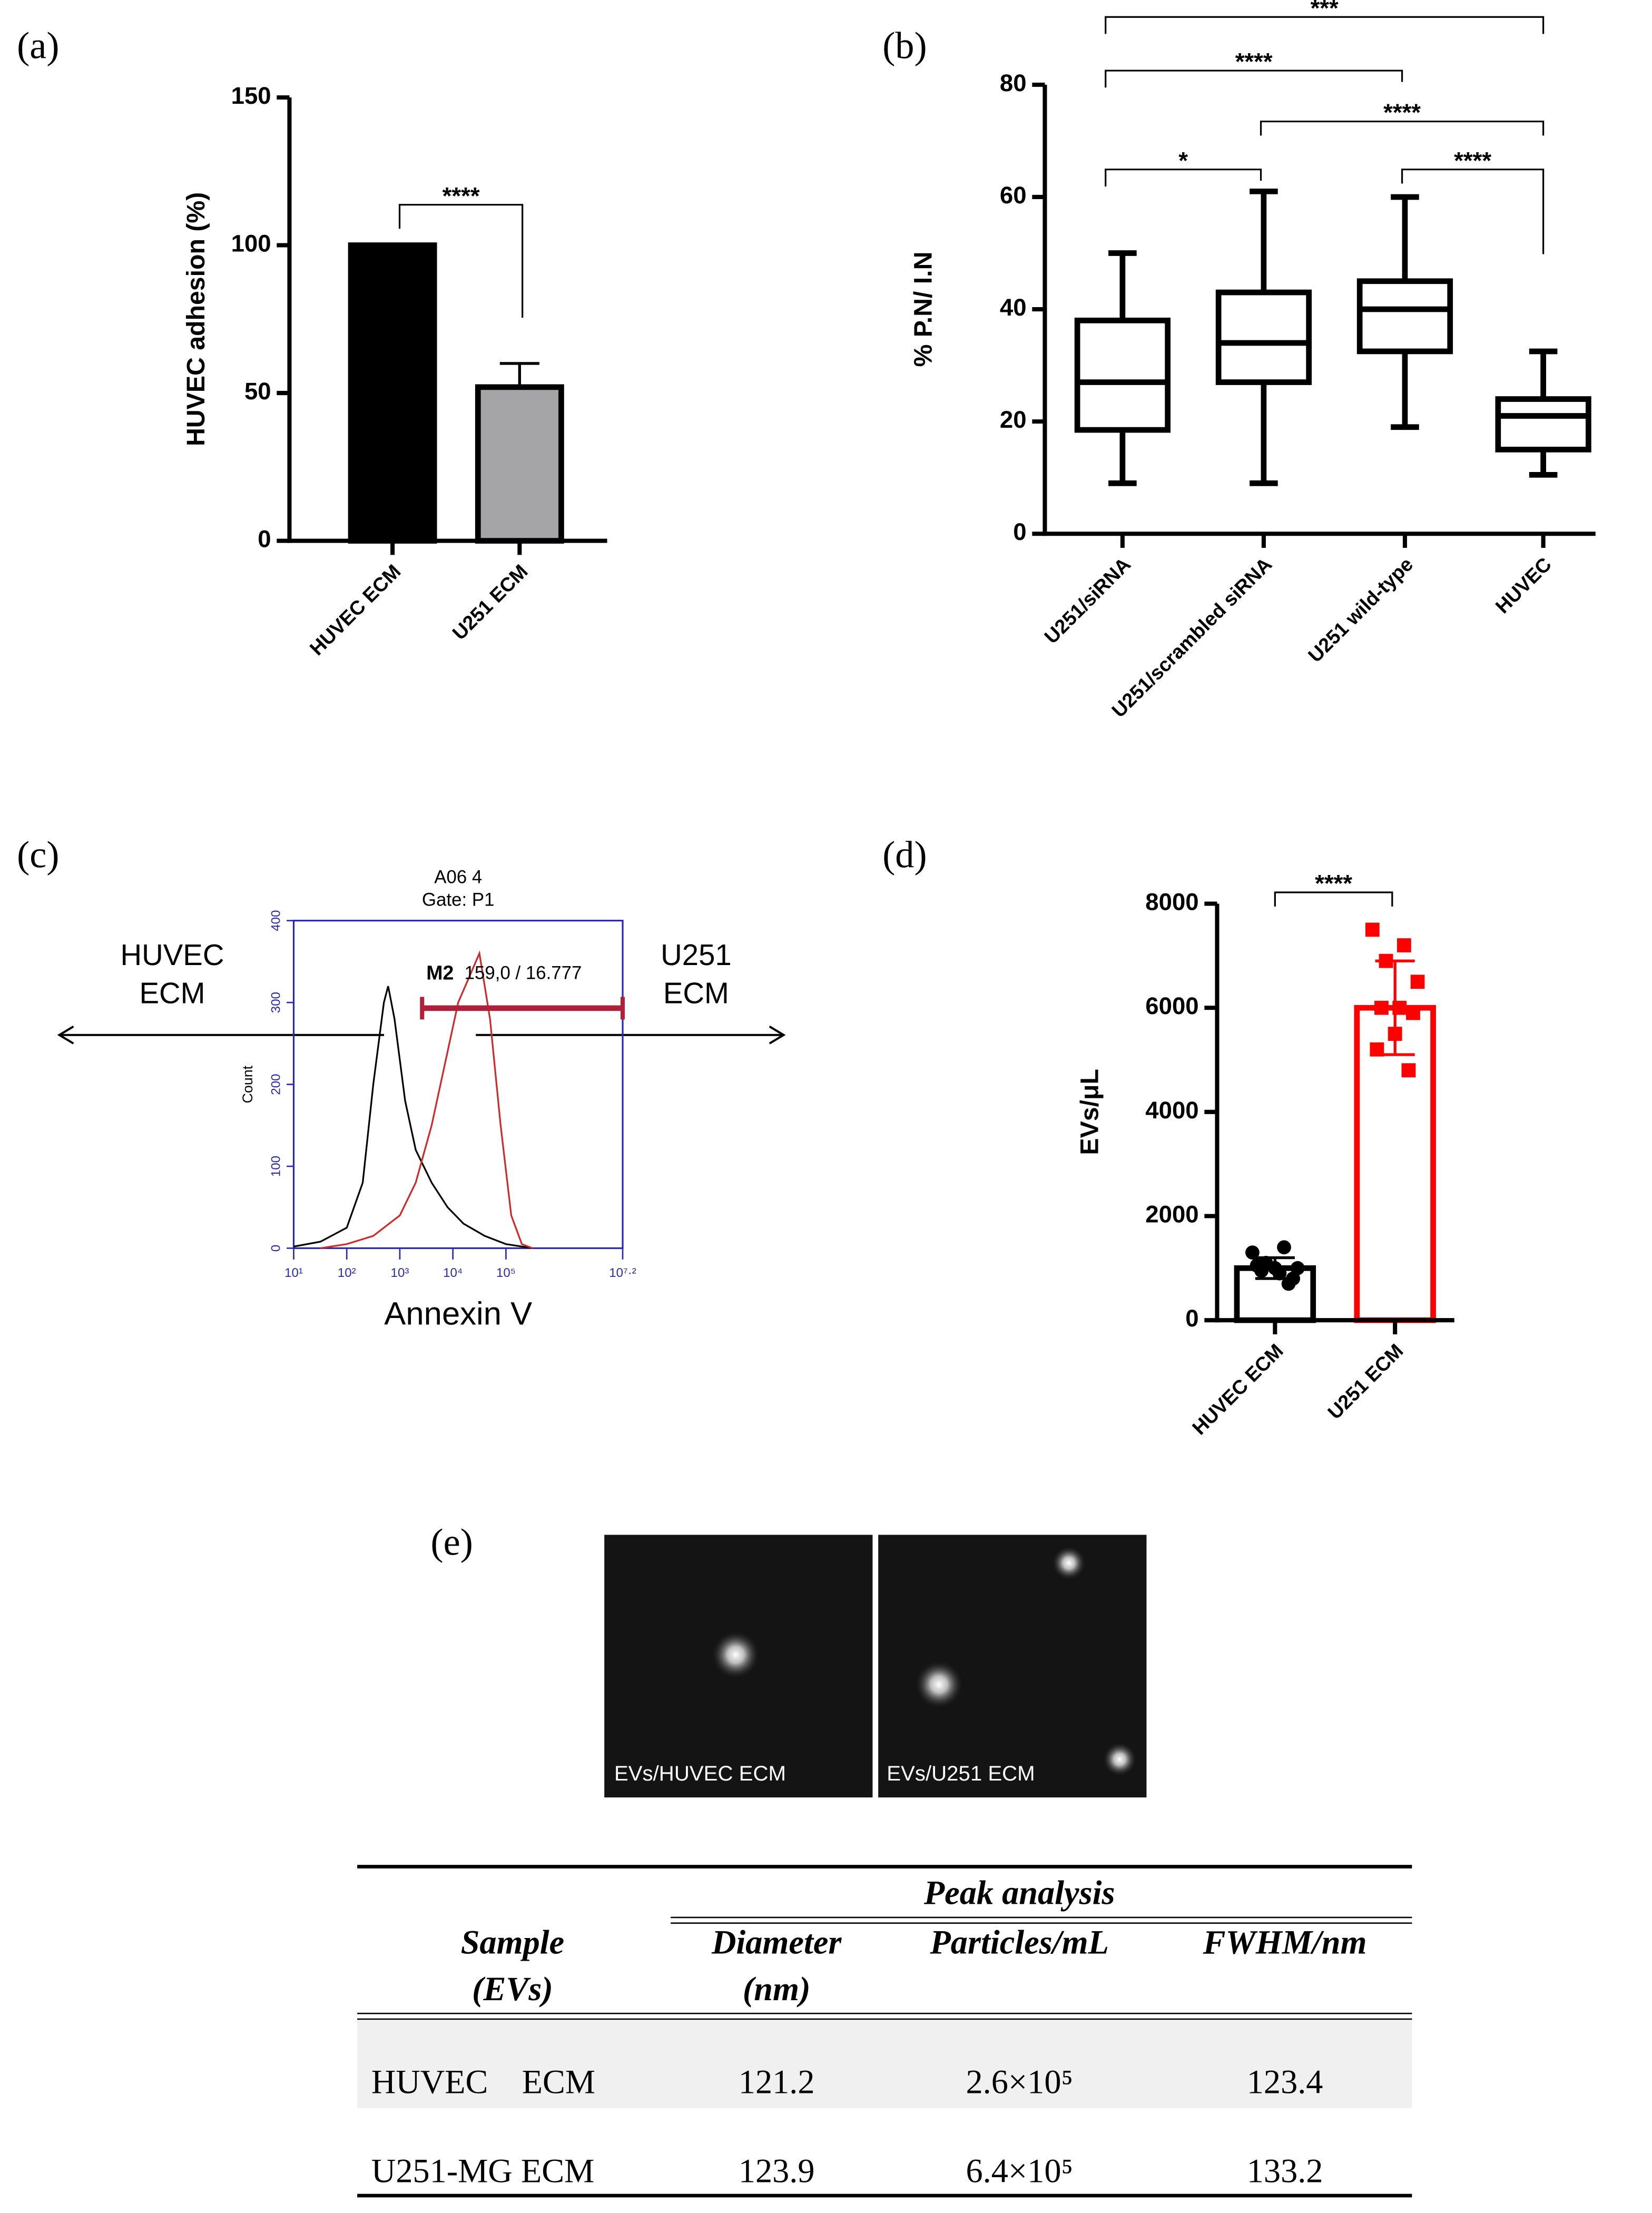  Describe the element at coordinates (876, 1666) in the screenshot. I see `micrographs` at that location.